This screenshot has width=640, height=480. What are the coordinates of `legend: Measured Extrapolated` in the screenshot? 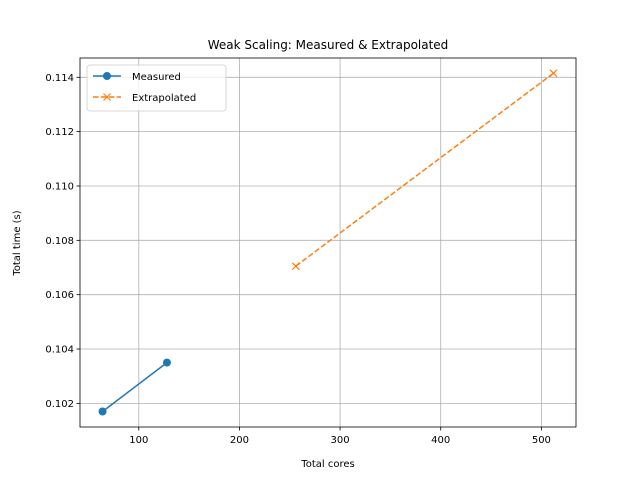 It's located at (156, 88).